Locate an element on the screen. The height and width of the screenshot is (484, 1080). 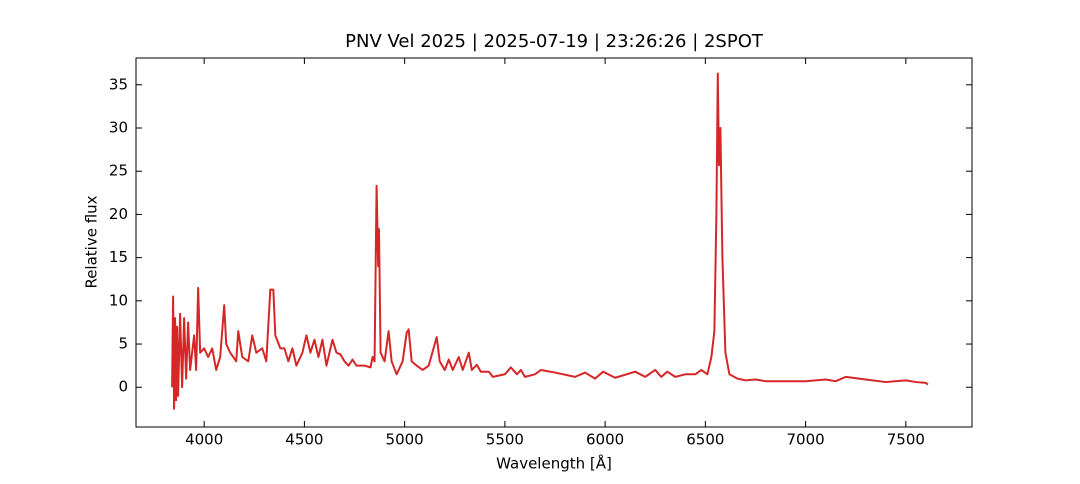
x-tick-label: 4000 is located at coordinates (204, 440).